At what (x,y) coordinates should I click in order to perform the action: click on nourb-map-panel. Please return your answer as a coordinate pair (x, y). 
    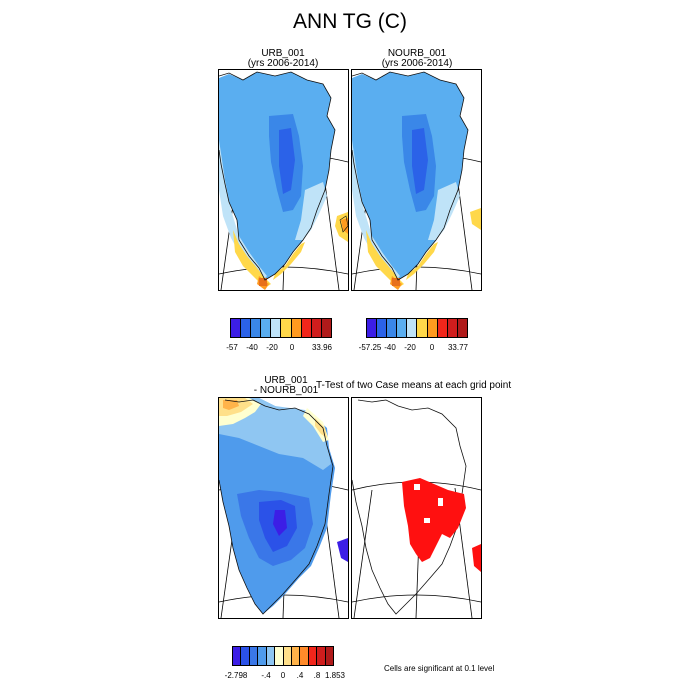
    Looking at the image, I should click on (416, 180).